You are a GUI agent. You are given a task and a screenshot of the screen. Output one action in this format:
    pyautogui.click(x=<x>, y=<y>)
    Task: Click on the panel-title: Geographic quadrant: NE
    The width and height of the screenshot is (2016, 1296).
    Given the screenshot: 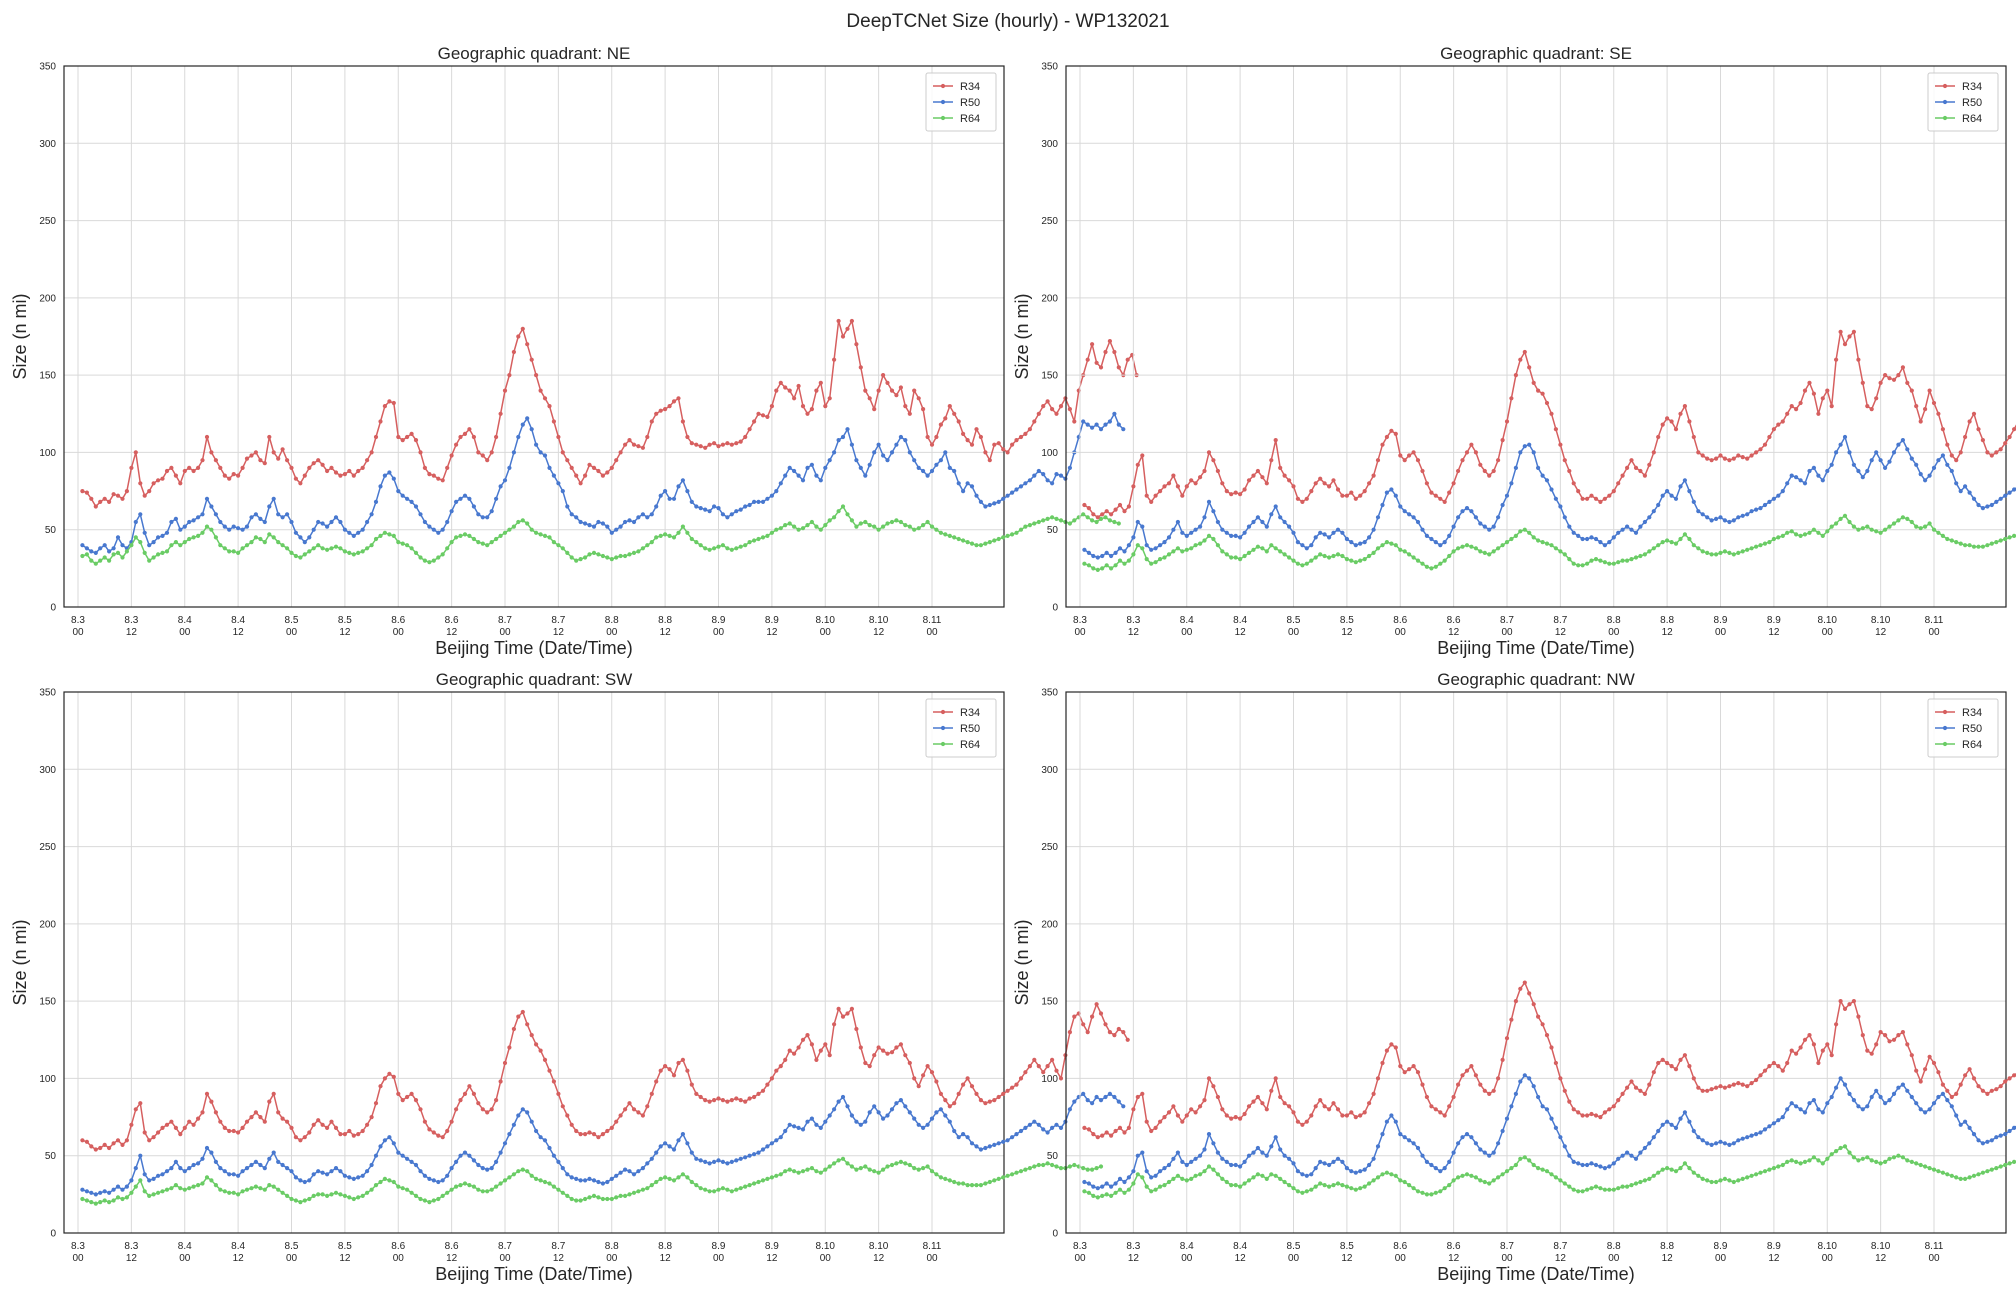 What is the action you would take?
    pyautogui.click(x=534, y=53)
    